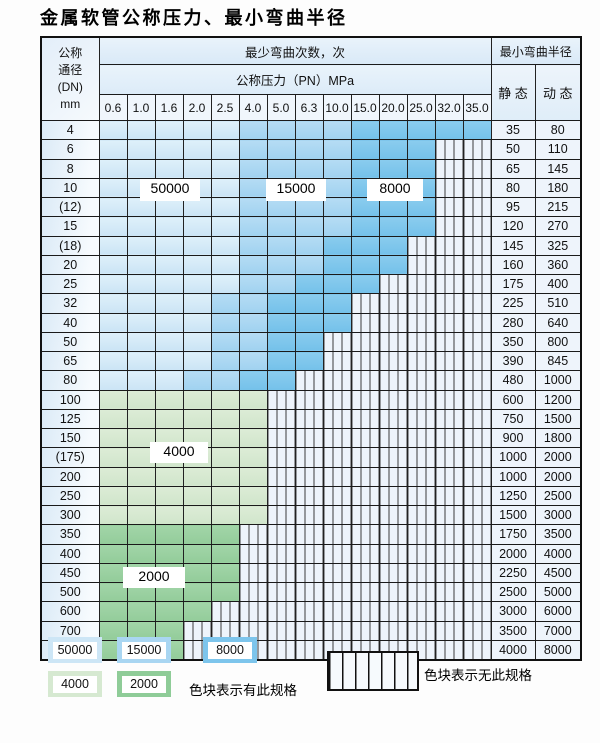 The width and height of the screenshot is (600, 743). What do you see at coordinates (311, 476) in the screenshot?
I see `table-row: 200 1000 2000` at bounding box center [311, 476].